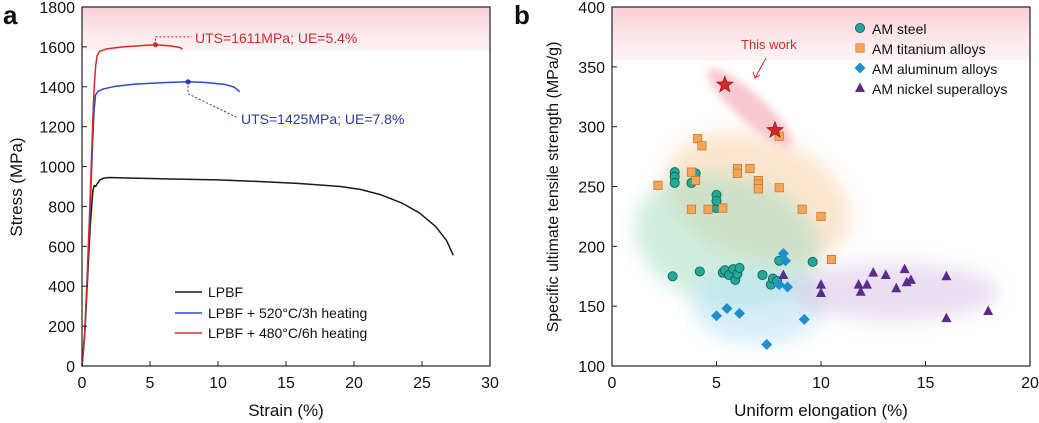  I want to click on panel-b-y-tick-label: 100, so click(591, 367).